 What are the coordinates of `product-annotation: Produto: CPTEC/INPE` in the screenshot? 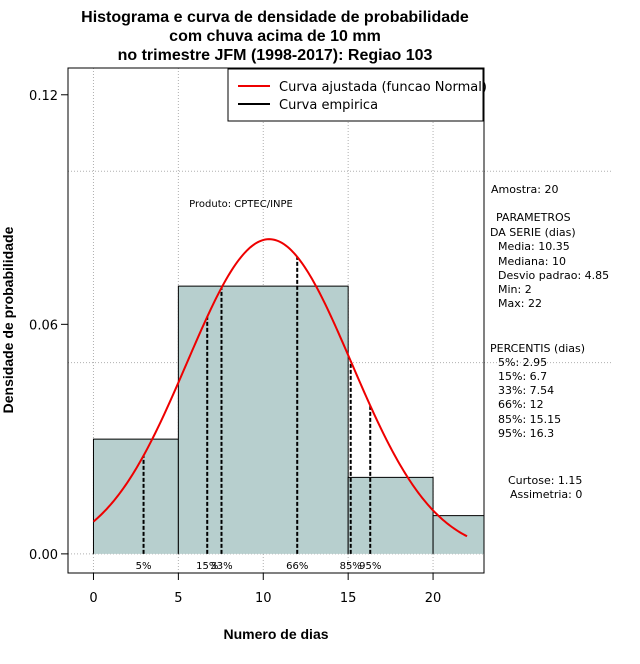 It's located at (241, 204).